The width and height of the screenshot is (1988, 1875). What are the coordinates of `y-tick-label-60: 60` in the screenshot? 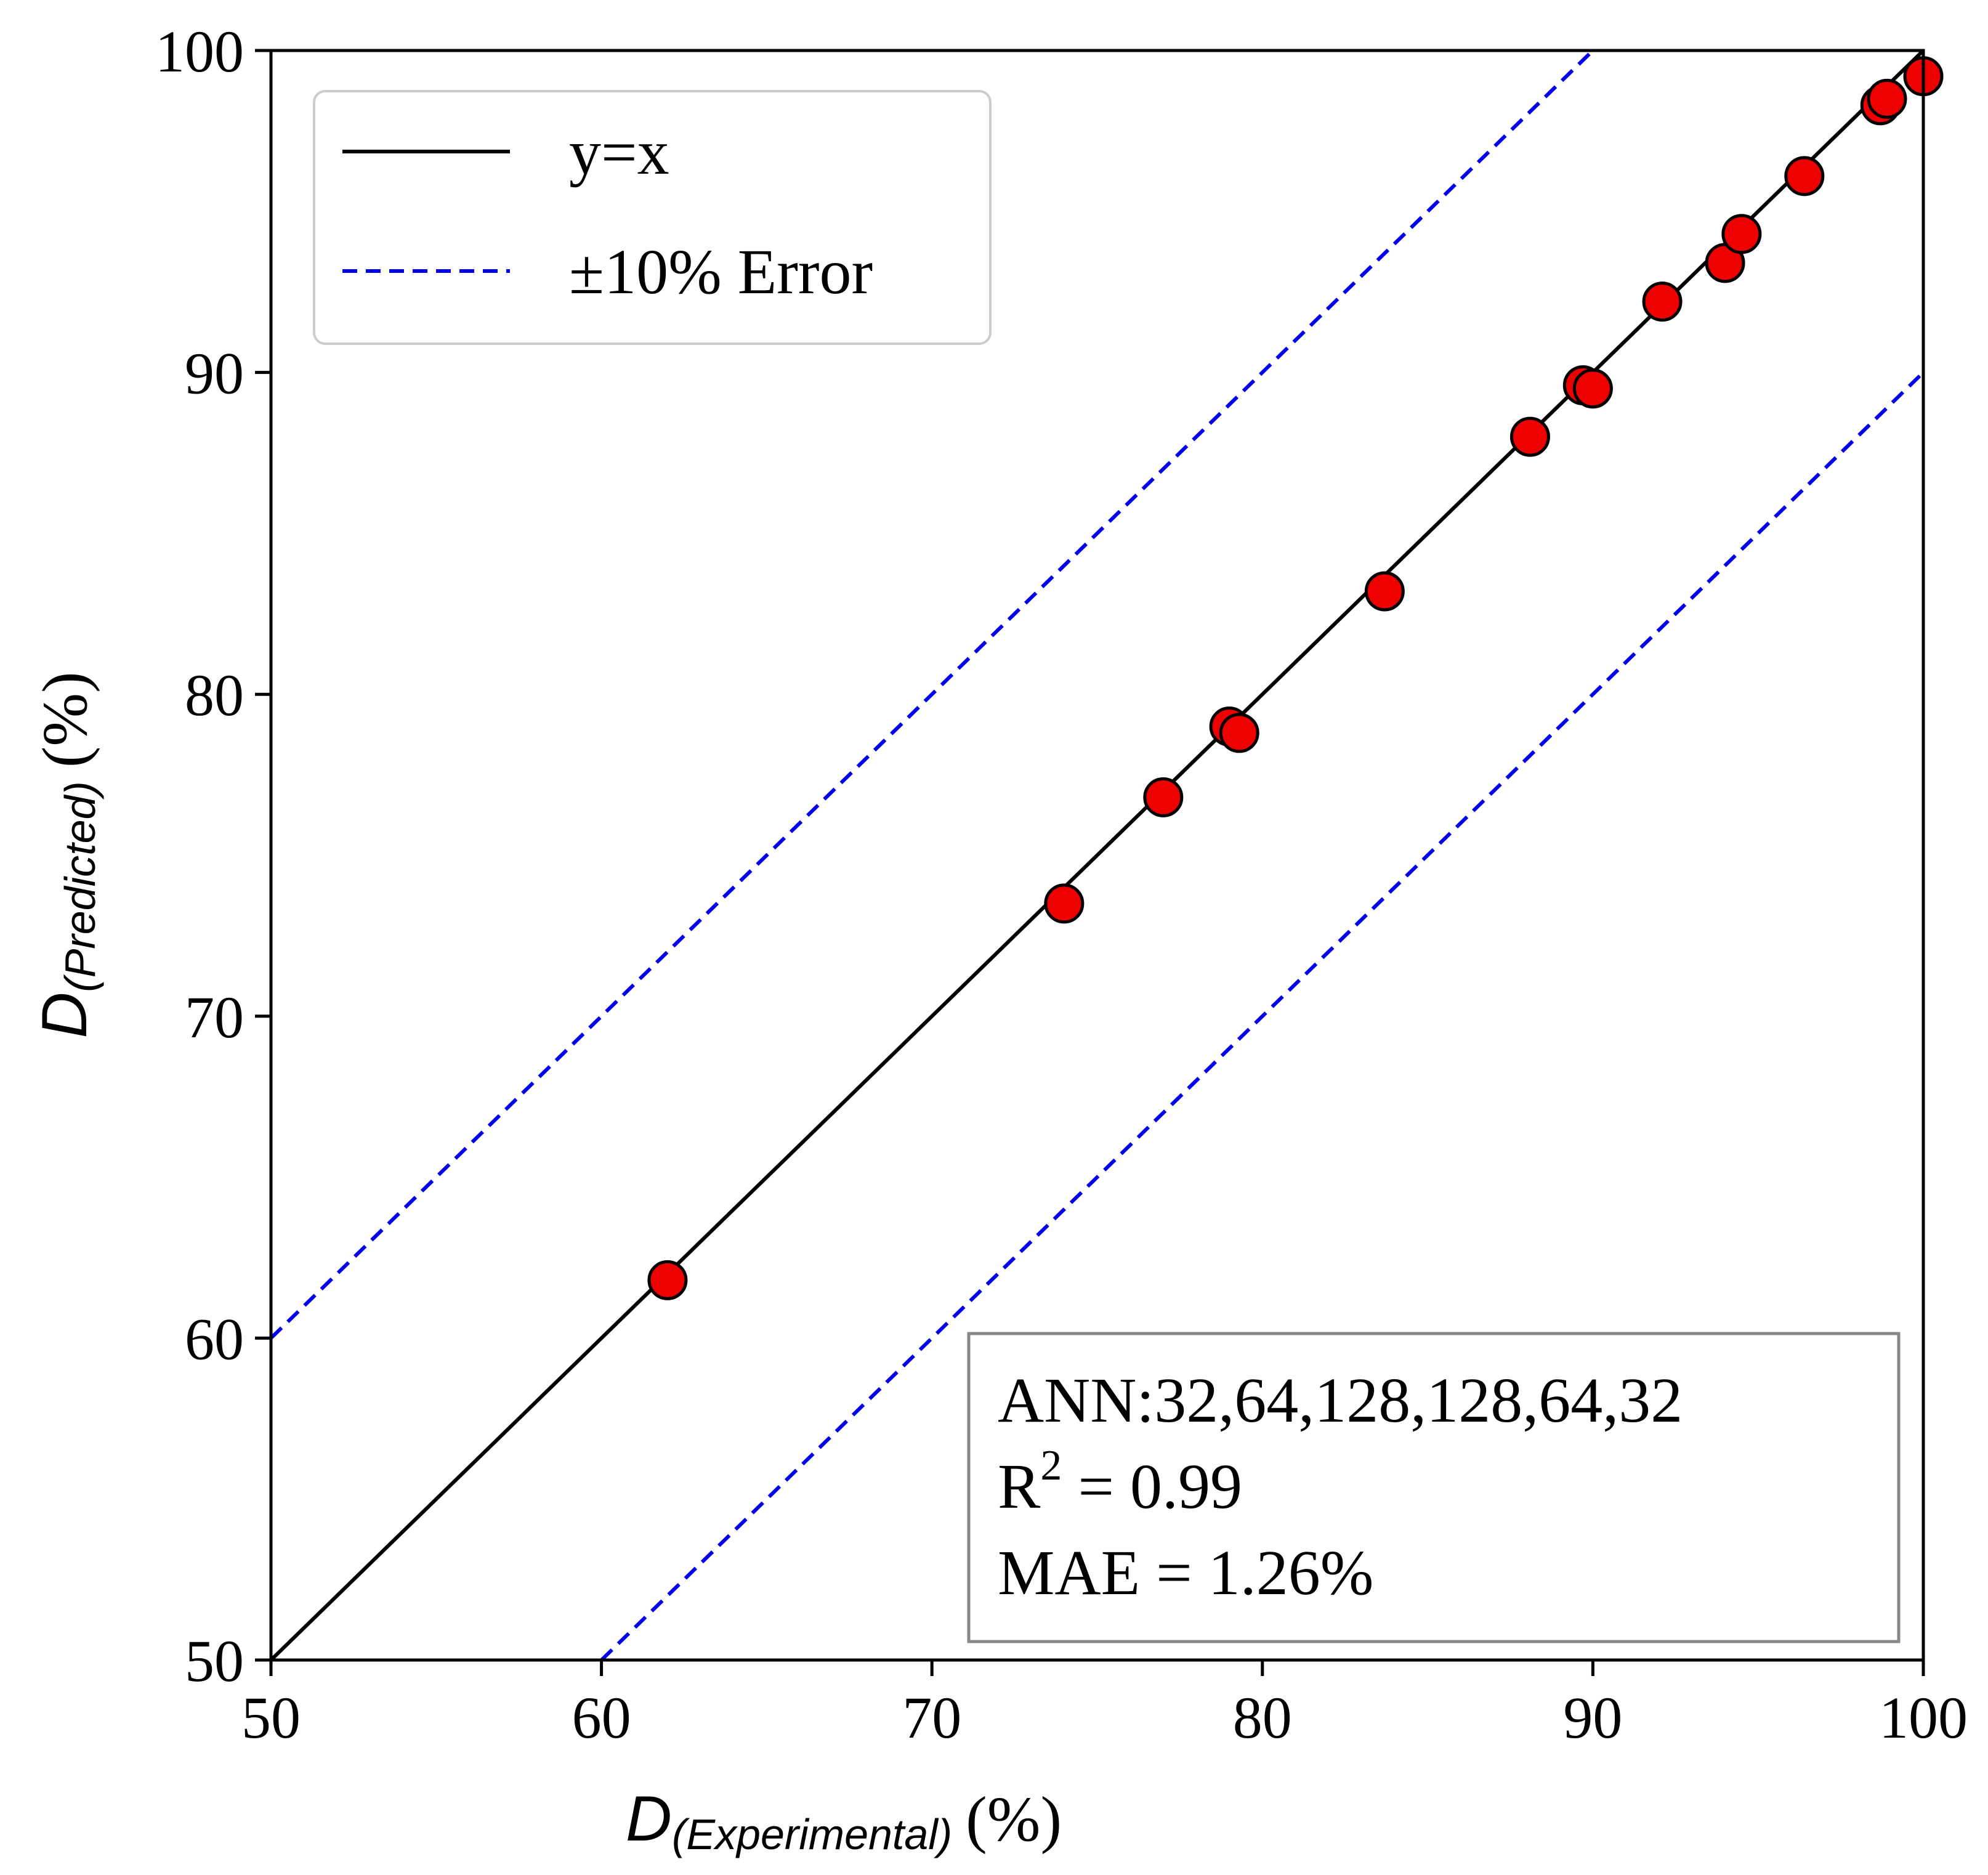 It's located at (214, 1339).